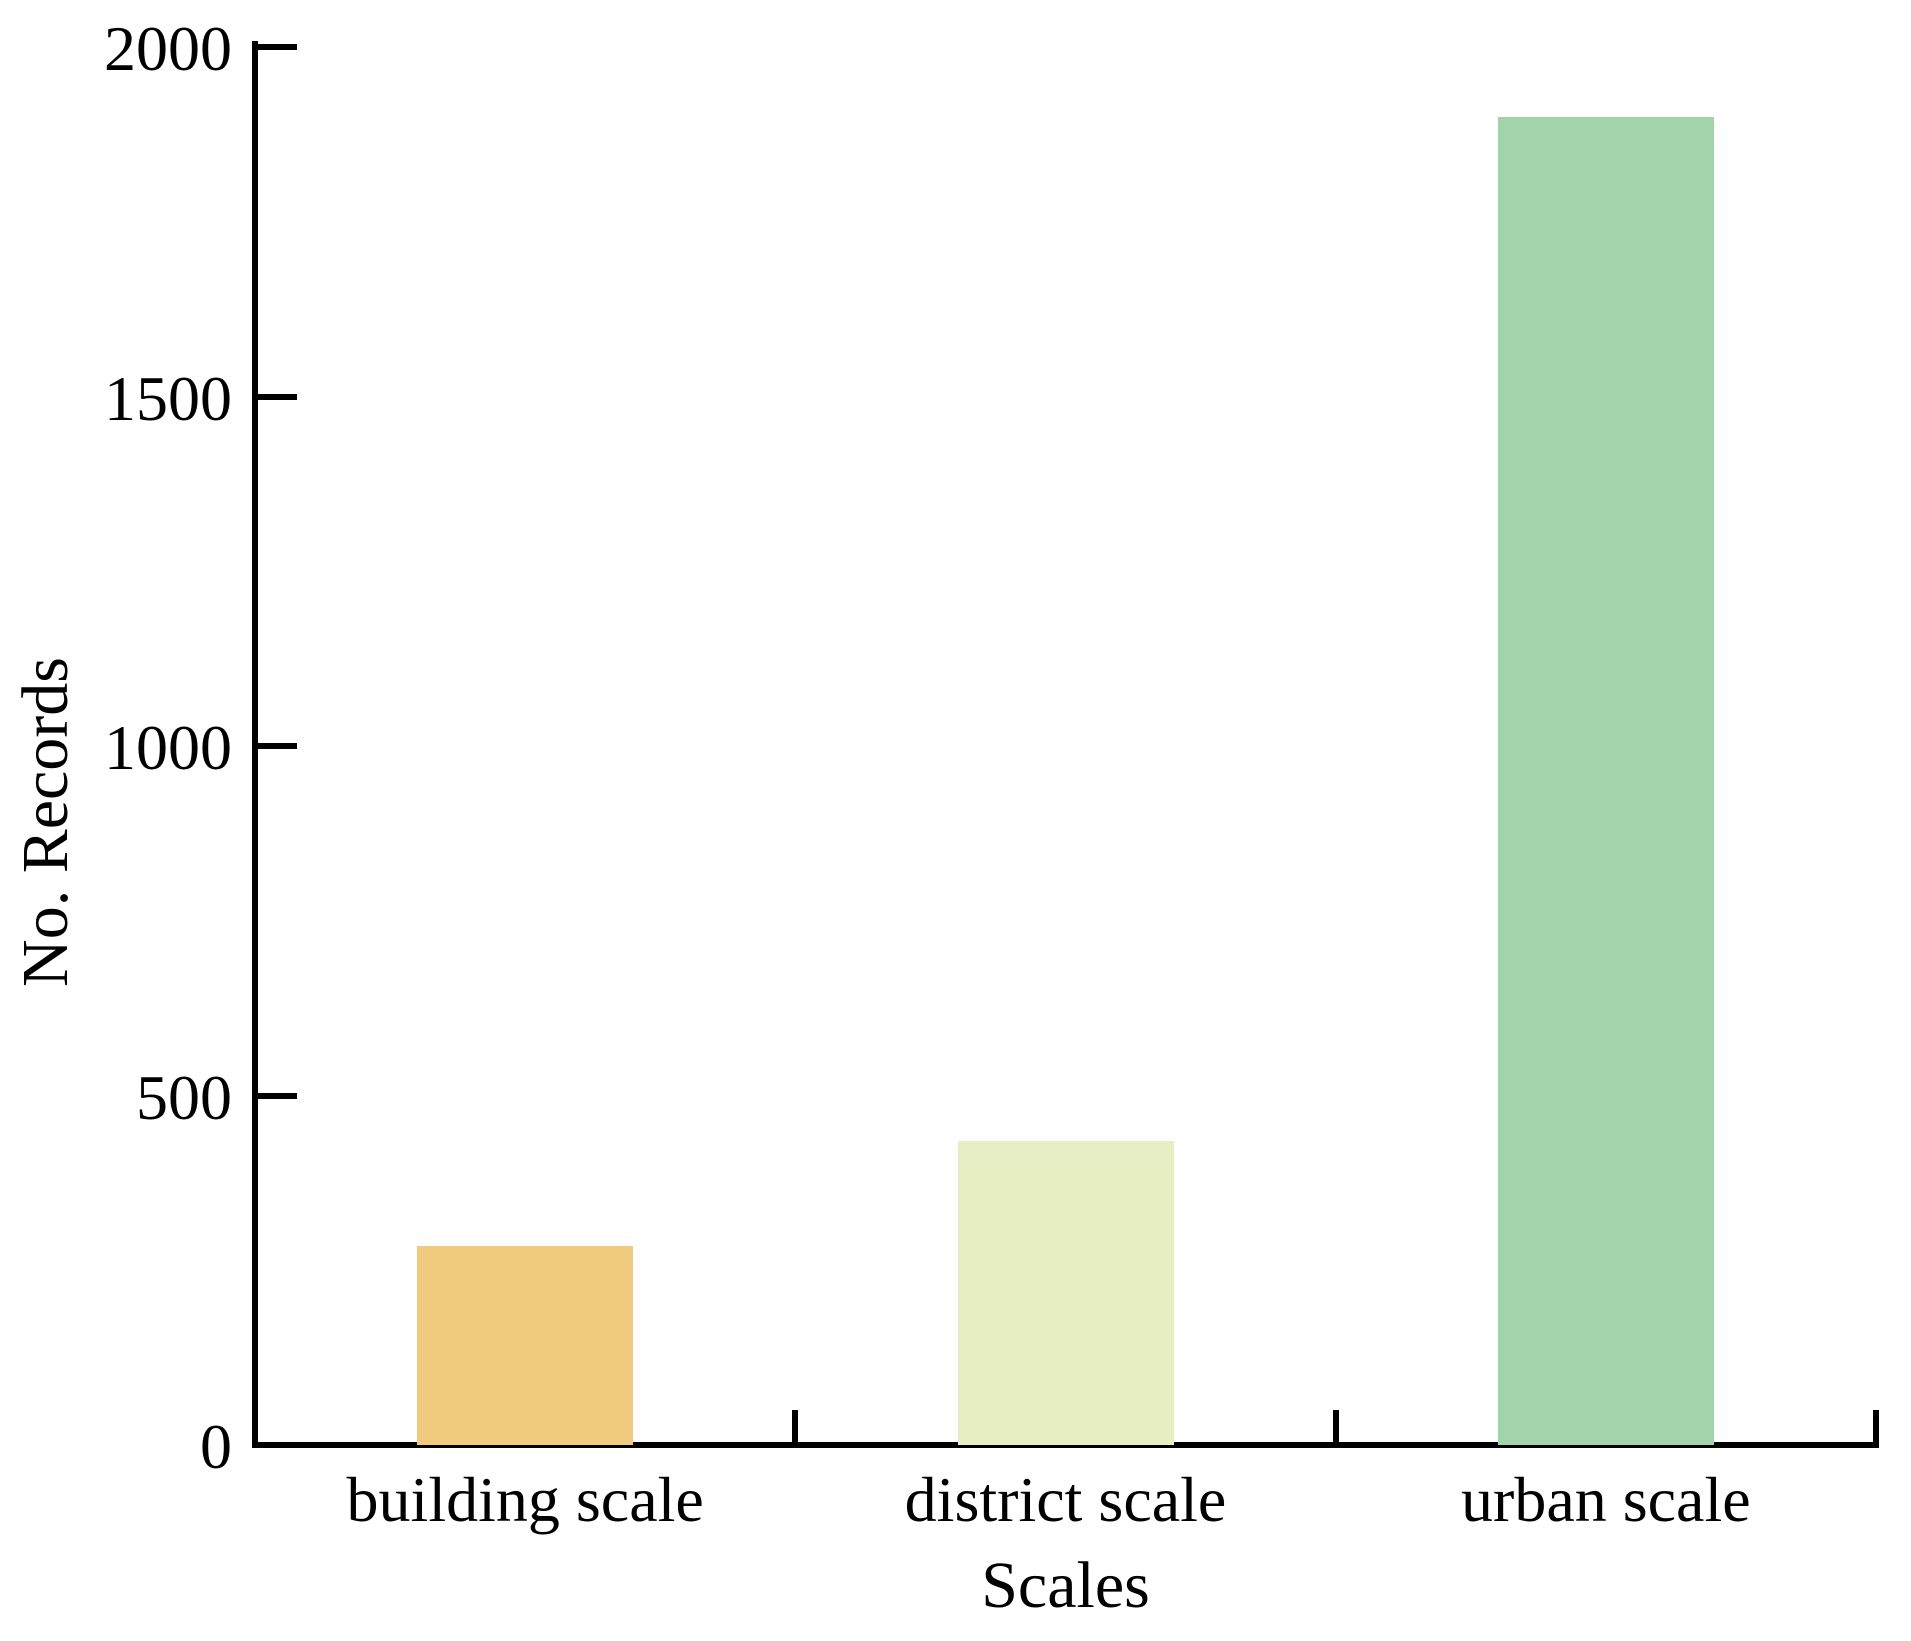 This screenshot has height=1641, width=1911. What do you see at coordinates (168, 398) in the screenshot?
I see `y-tick-label: 1500` at bounding box center [168, 398].